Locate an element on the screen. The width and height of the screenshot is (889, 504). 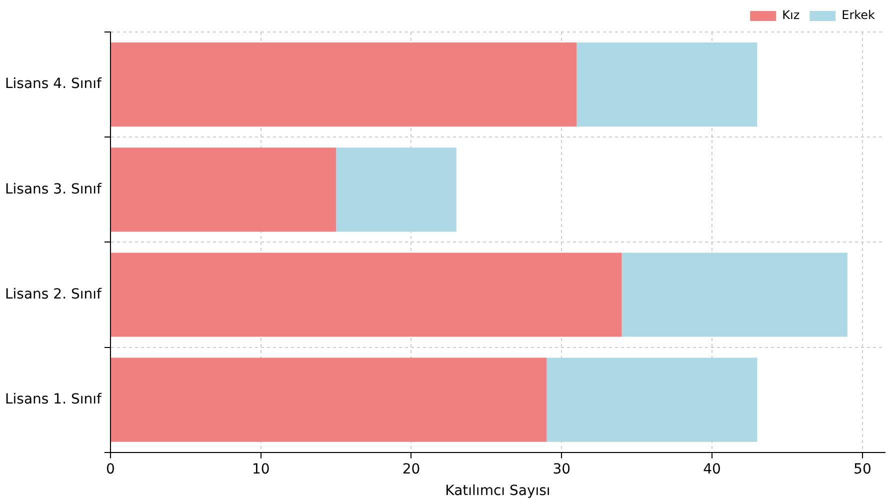
legend-label: Kız is located at coordinates (791, 15).